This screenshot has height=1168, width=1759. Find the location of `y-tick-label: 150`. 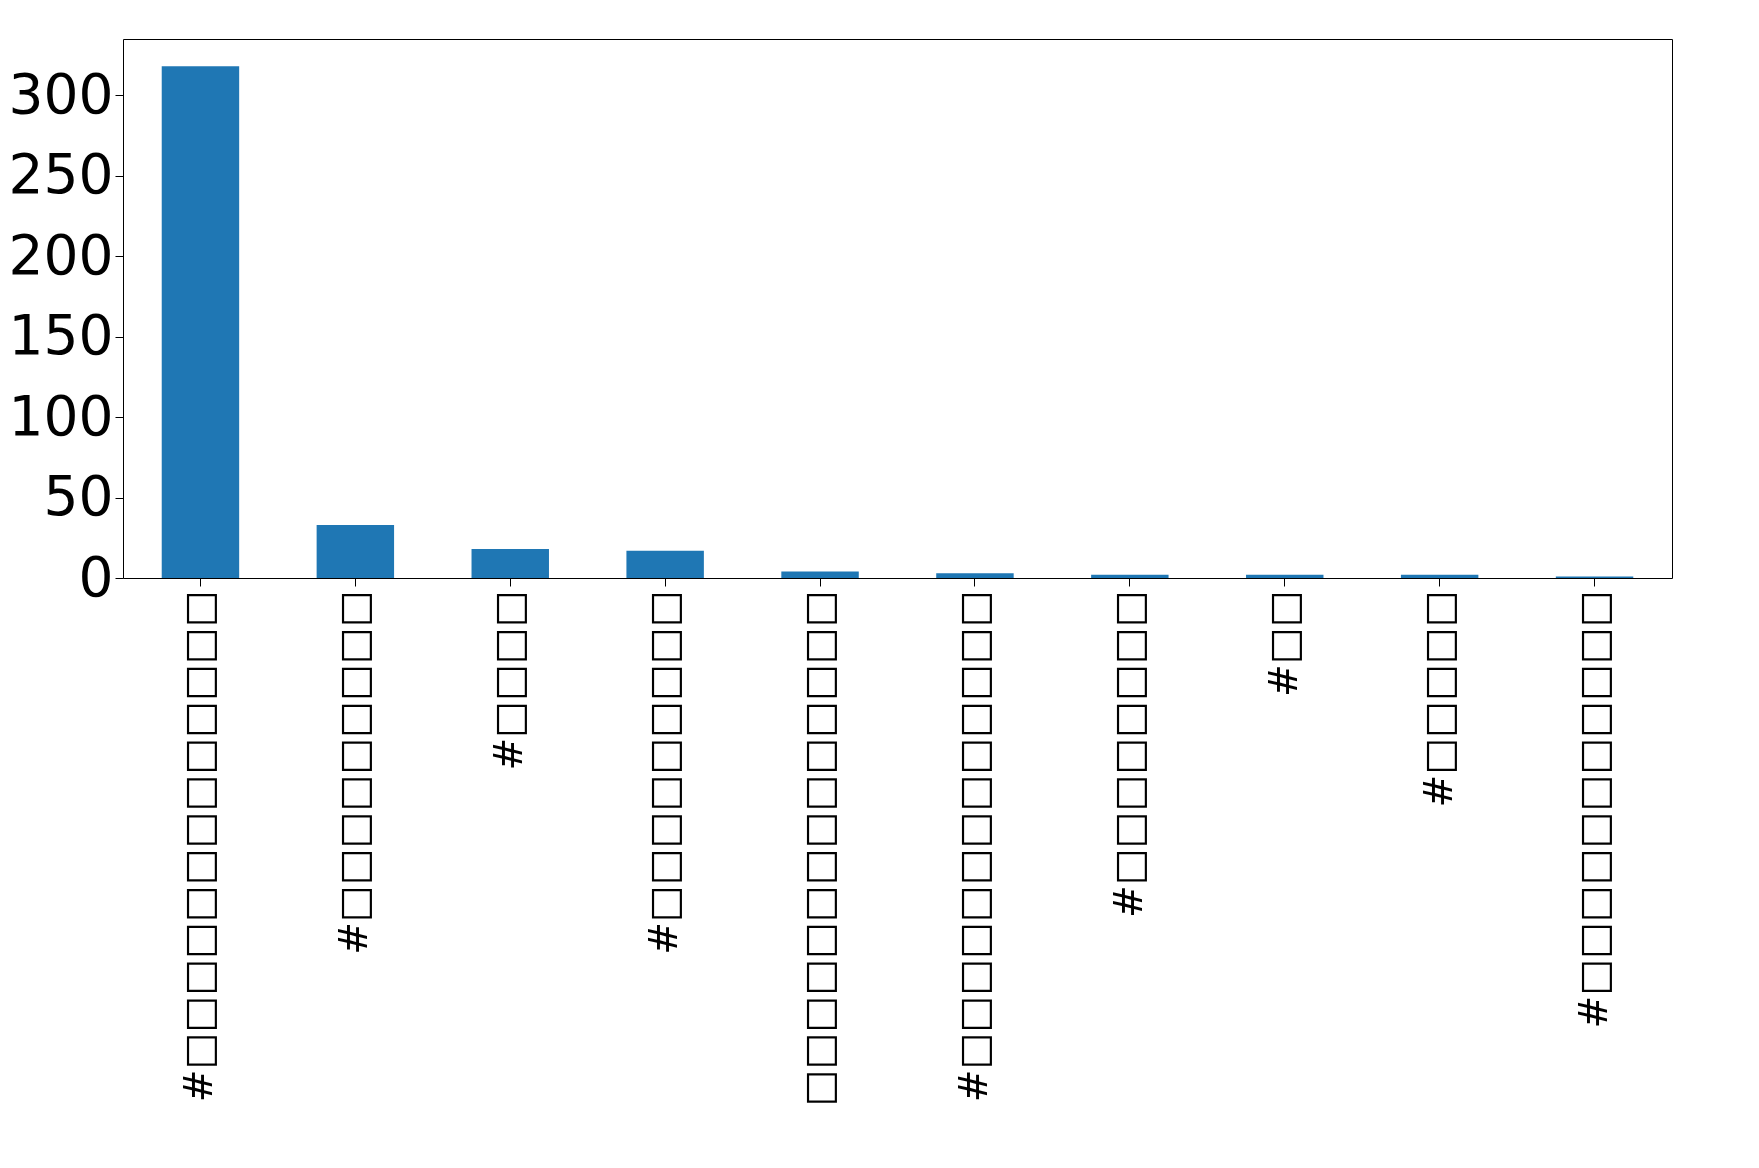

y-tick-label: 150 is located at coordinates (61, 335).